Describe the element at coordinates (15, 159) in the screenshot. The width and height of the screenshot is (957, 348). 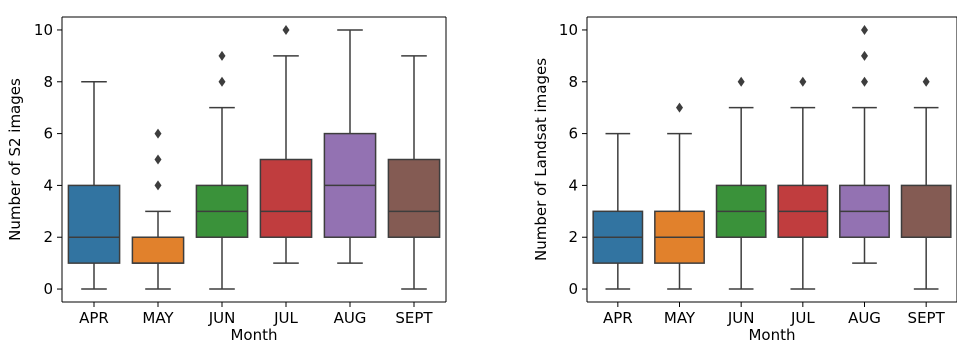
I see `y-axis-label: Number of S2 images` at that location.